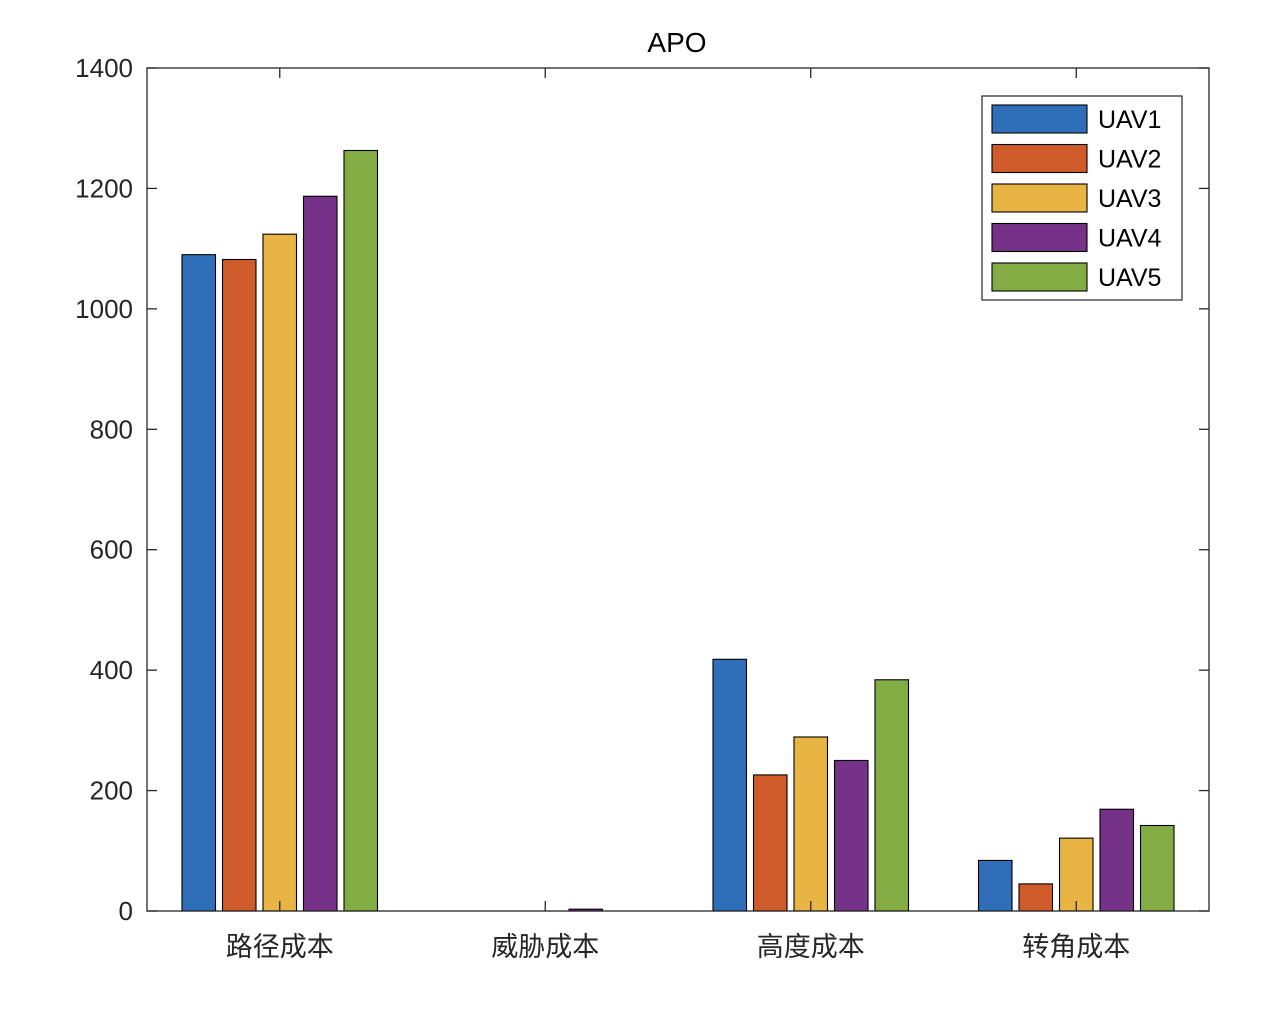  What do you see at coordinates (280, 947) in the screenshot?
I see `x-category-label: 路径成本` at bounding box center [280, 947].